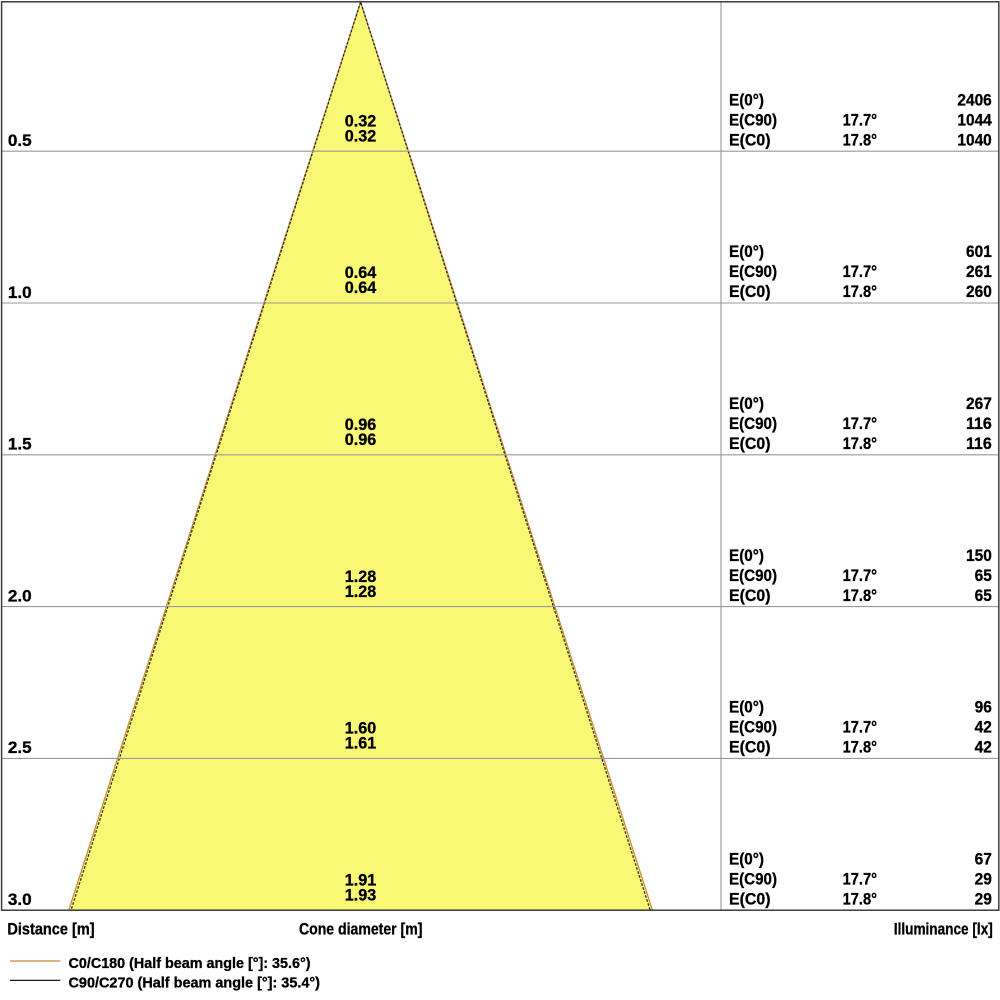 This screenshot has width=1000, height=1000. Describe the element at coordinates (979, 291) in the screenshot. I see `svg-text: 260` at that location.